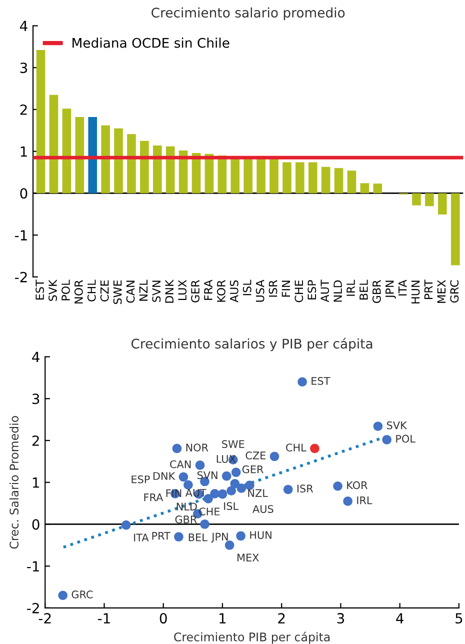 The image size is (465, 644). I want to click on x-tick-label: LUX, so click(182, 290).